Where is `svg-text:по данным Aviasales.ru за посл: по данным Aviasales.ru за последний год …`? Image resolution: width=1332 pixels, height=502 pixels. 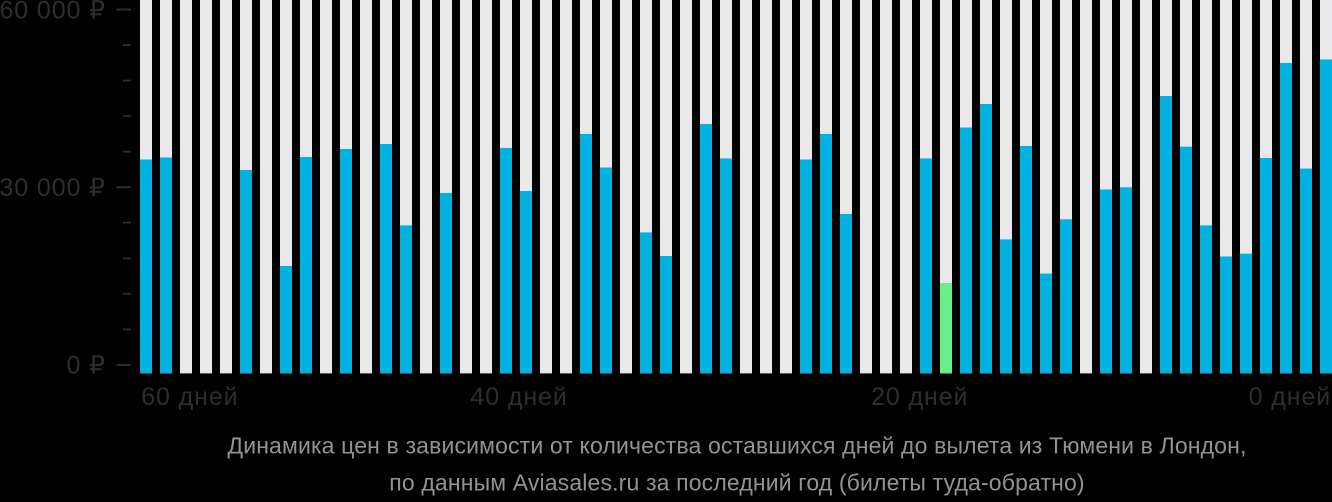 svg-text:по данным Aviasales.ru за посл: по данным Aviasales.ru за последний год … is located at coordinates (736, 482).